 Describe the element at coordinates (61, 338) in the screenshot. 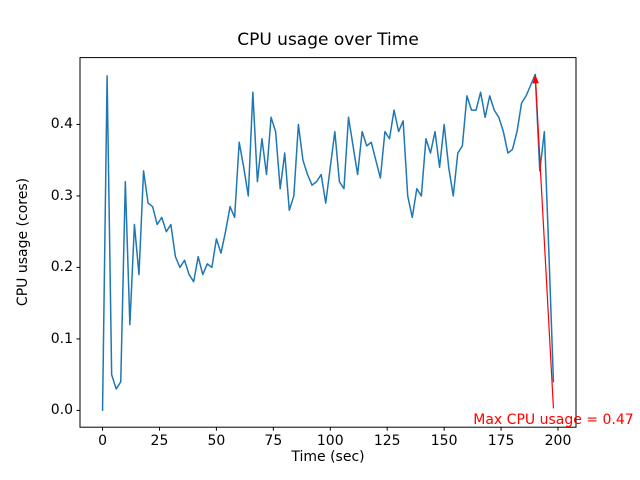

I see `y-tick-label: 0.1` at that location.